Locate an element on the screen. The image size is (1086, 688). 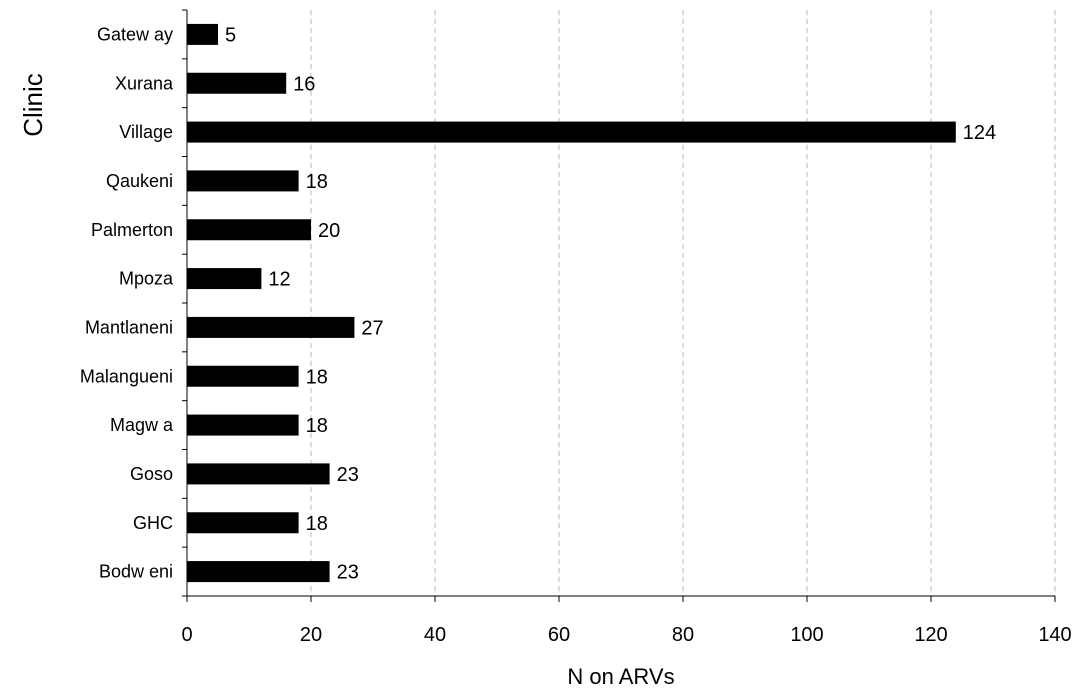
category-label: Mpoza is located at coordinates (146, 279).